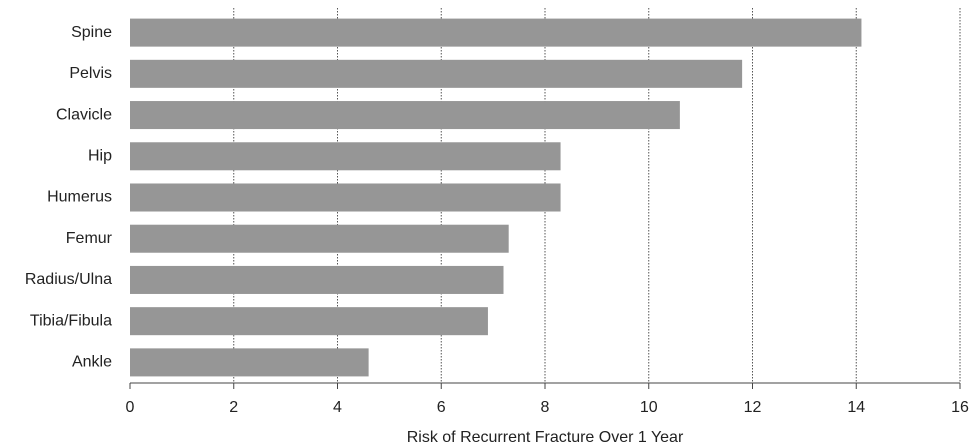 The width and height of the screenshot is (972, 447). Describe the element at coordinates (337, 407) in the screenshot. I see `x-tick-label: 4` at that location.